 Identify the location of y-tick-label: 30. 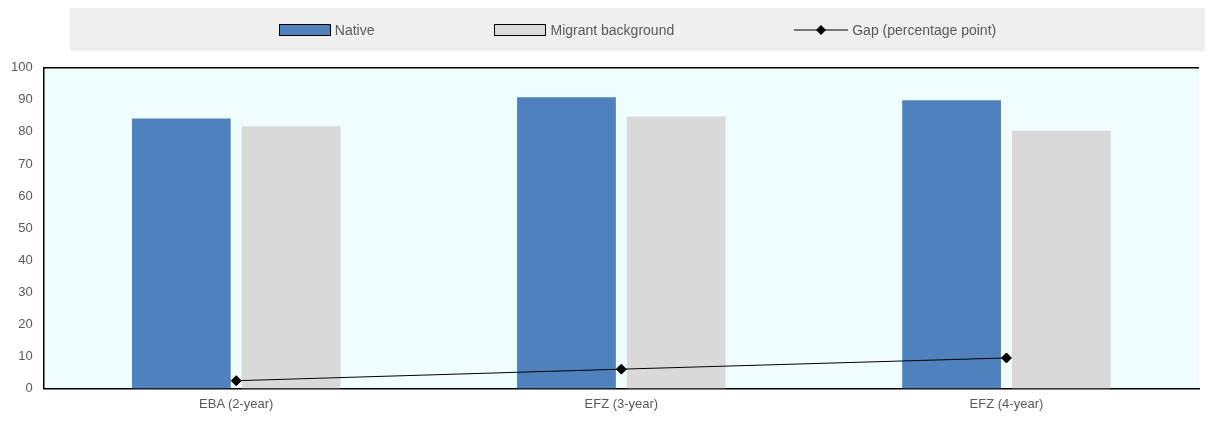
(25, 291).